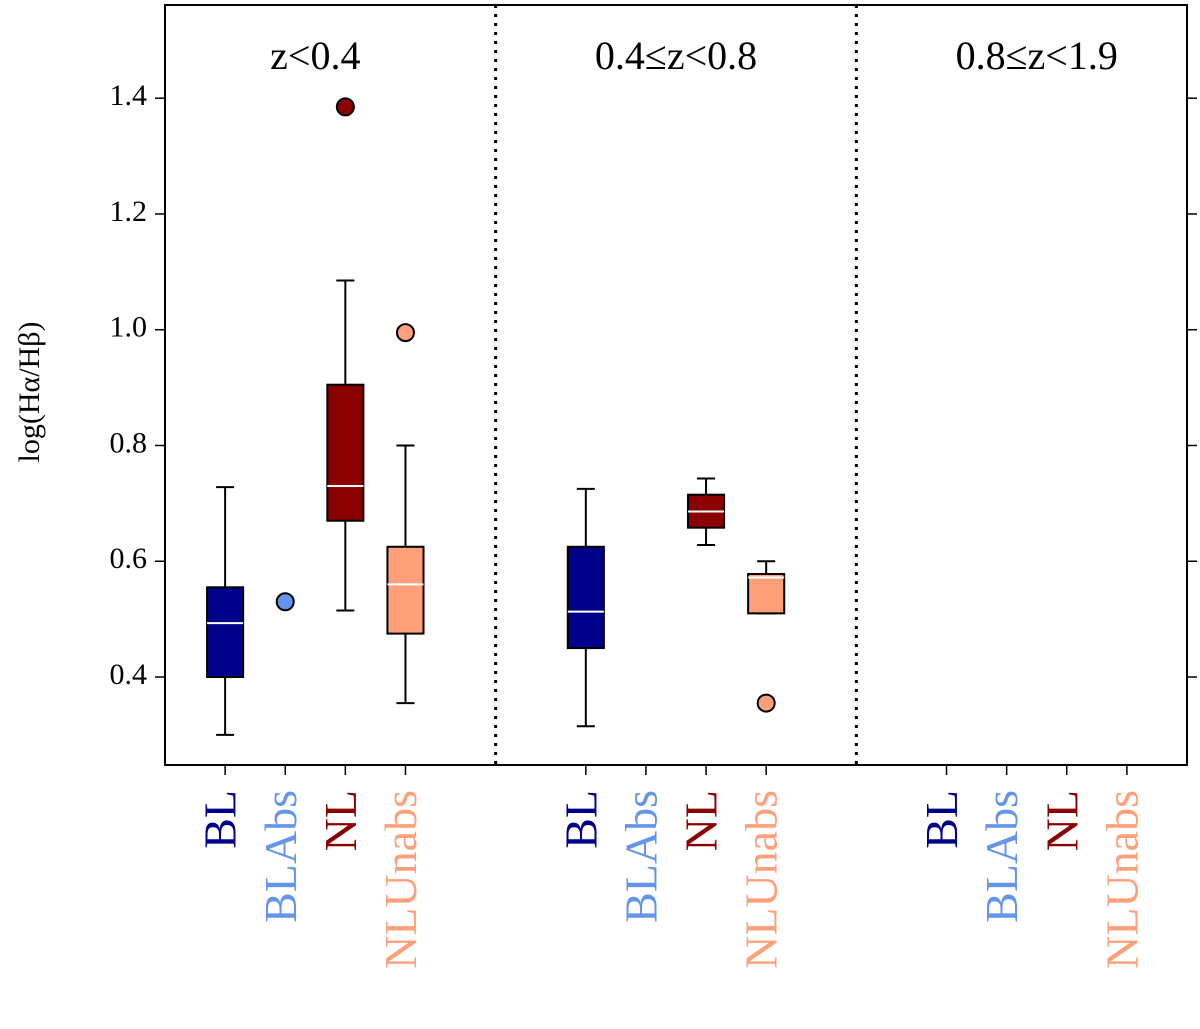 Image resolution: width=1200 pixels, height=1029 pixels. What do you see at coordinates (1037, 55) in the screenshot?
I see `panel-label: 0.8≤z<1.9` at bounding box center [1037, 55].